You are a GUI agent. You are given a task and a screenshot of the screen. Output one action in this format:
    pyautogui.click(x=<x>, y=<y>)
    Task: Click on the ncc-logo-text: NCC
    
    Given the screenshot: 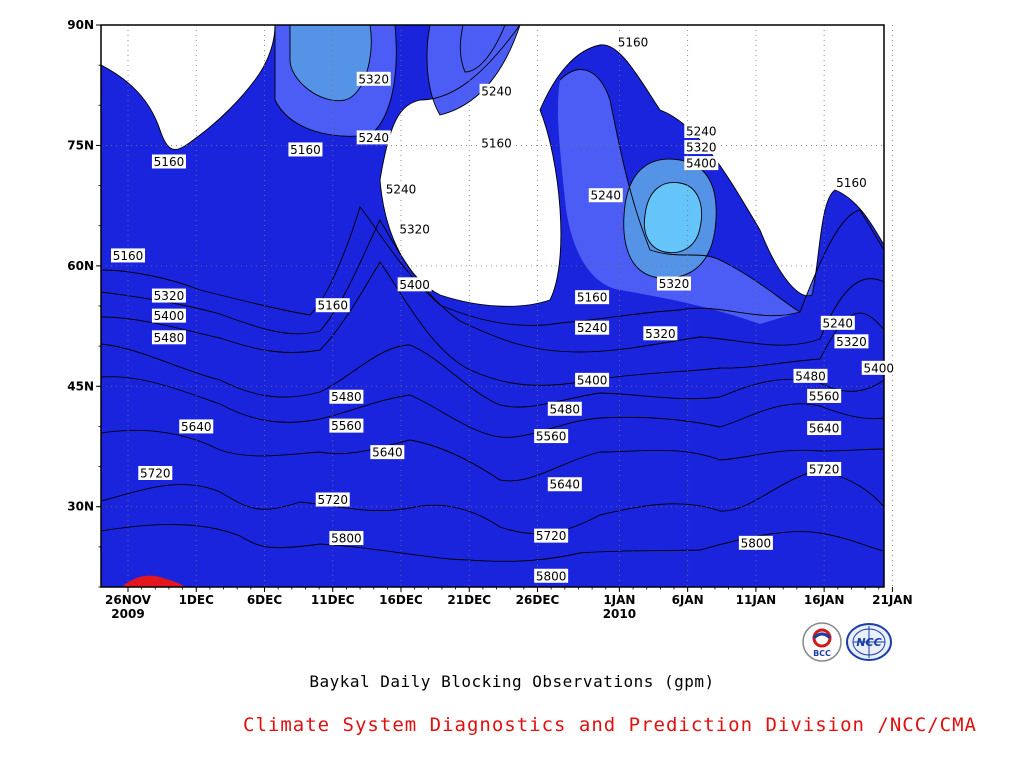 What is the action you would take?
    pyautogui.click(x=868, y=642)
    